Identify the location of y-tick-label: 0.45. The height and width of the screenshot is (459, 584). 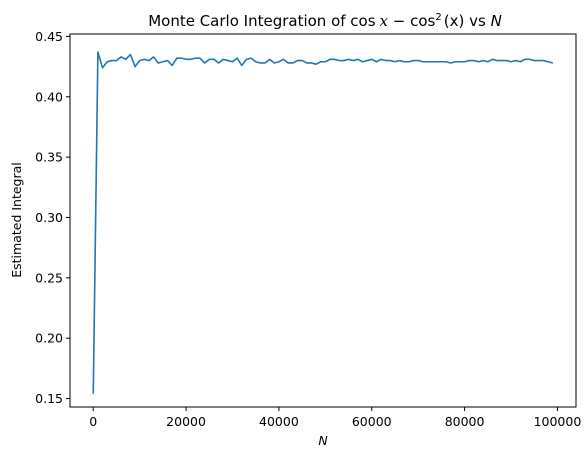
(49, 36).